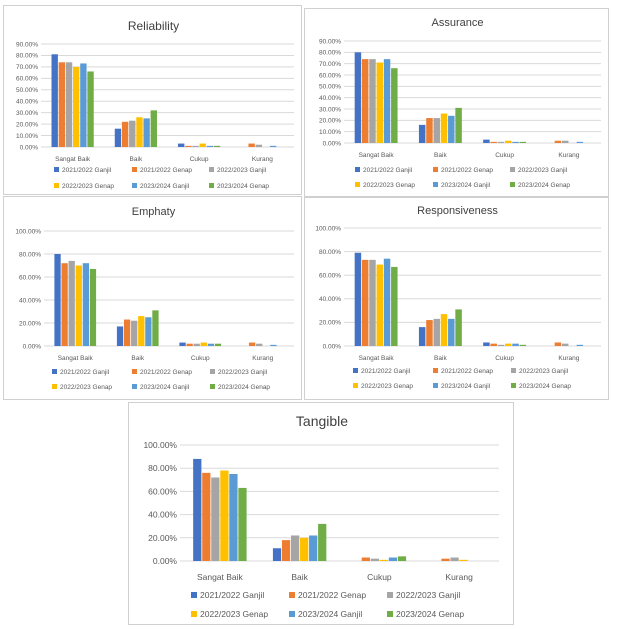  Describe the element at coordinates (154, 212) in the screenshot. I see `chart-title: Emphaty` at that location.